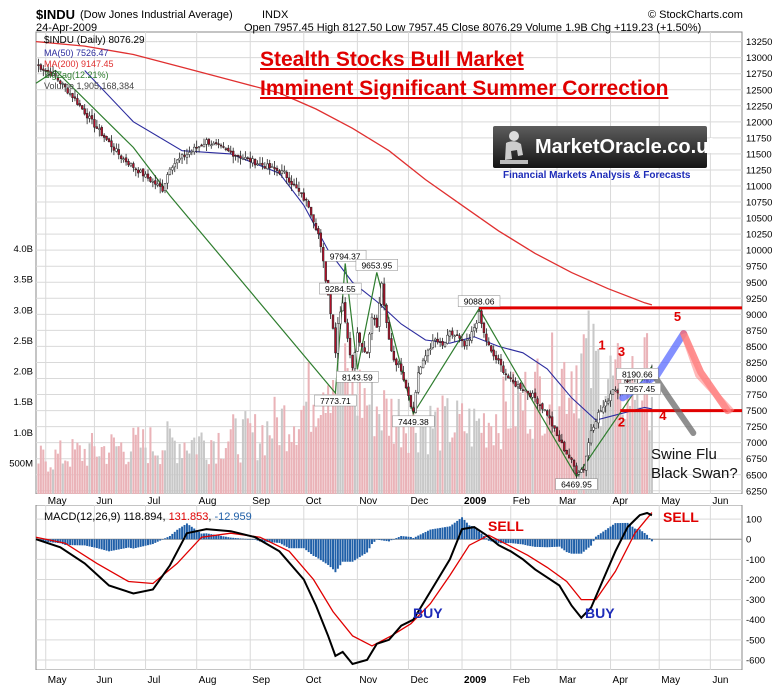  Describe the element at coordinates (759, 170) in the screenshot. I see `price-y-tick-label: 11250` at that location.